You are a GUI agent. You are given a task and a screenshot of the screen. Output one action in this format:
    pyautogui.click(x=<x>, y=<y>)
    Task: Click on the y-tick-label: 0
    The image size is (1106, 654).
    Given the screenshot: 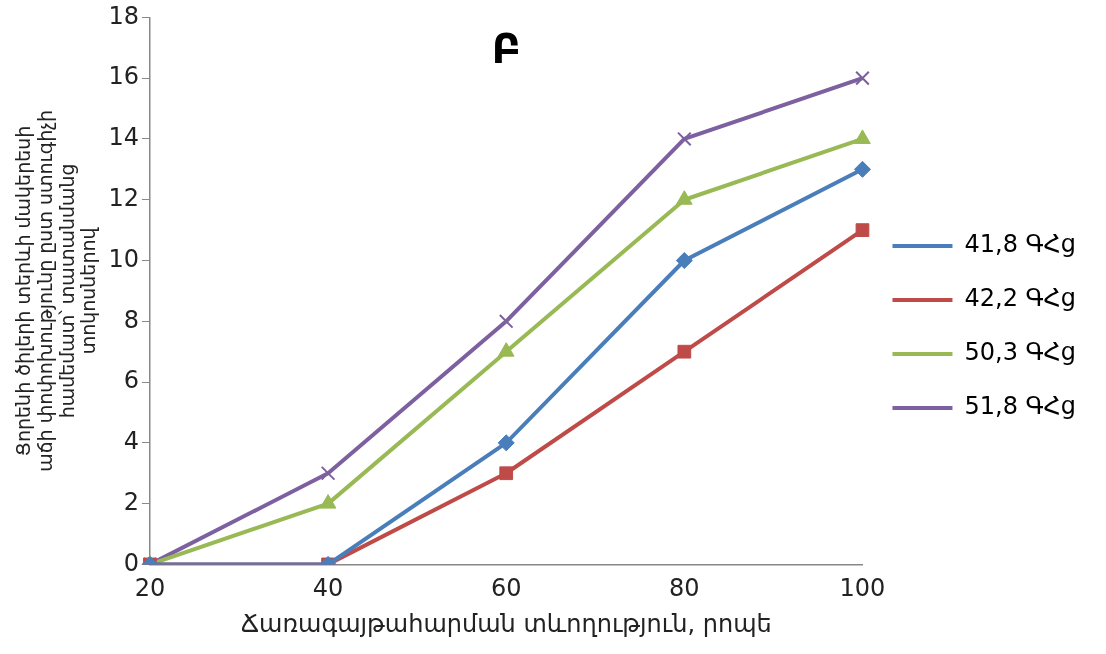 What is the action you would take?
    pyautogui.click(x=131, y=562)
    